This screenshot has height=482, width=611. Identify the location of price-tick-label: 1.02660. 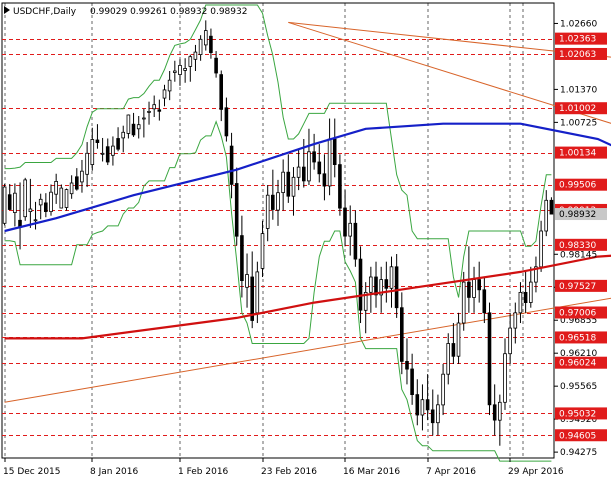
(578, 24).